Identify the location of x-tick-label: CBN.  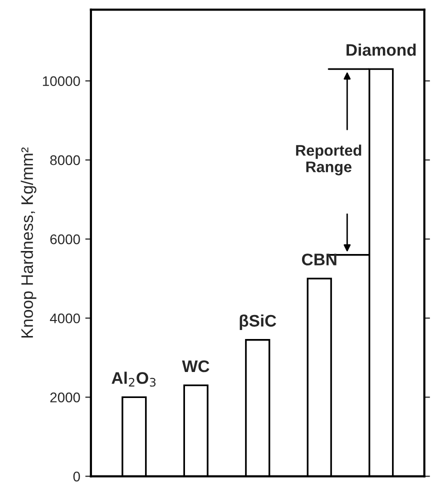
(319, 260).